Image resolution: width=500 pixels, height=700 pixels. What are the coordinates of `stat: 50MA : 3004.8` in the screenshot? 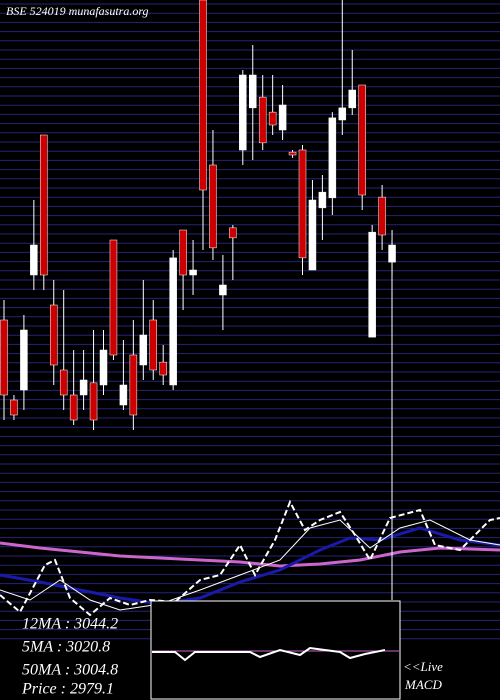 It's located at (70, 670).